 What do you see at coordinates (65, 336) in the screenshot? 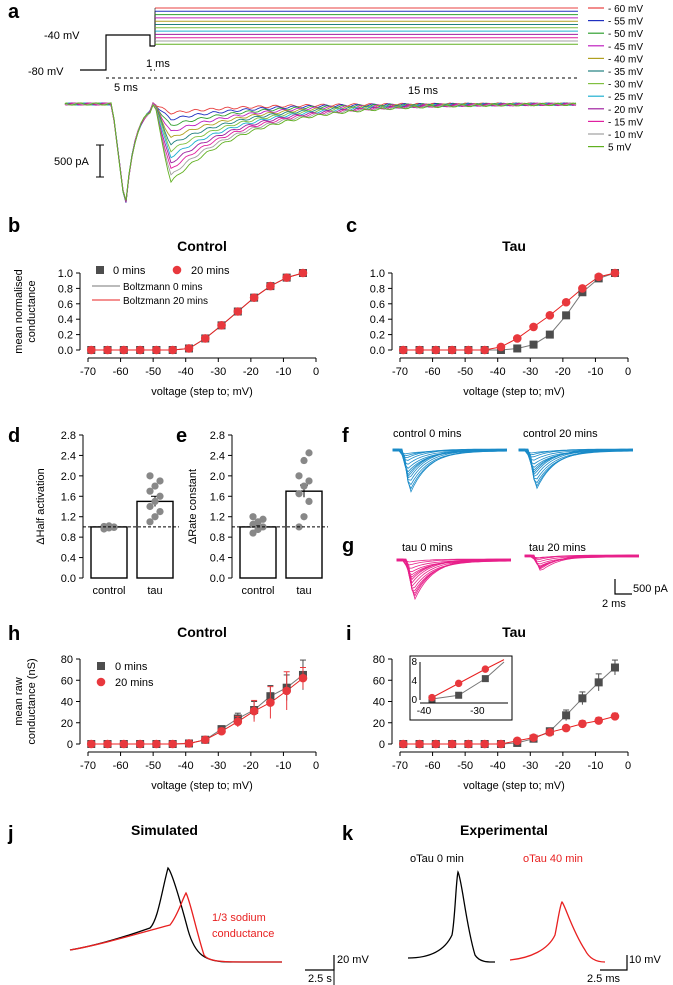
I see `chart-b-ytick-label: 0.2` at bounding box center [65, 336].